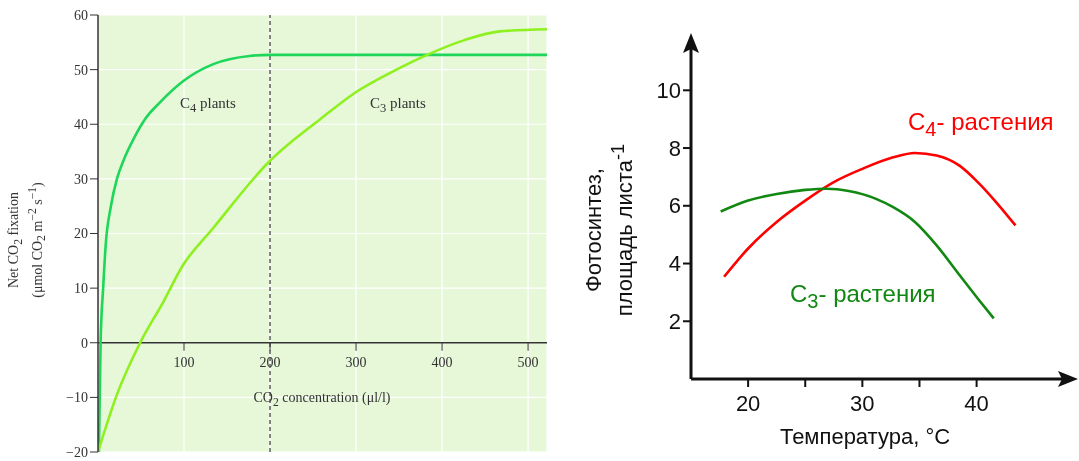 The height and width of the screenshot is (461, 1079). I want to click on x-axis-title: CO$_{2}$ concentration (μl/l), so click(322, 399).